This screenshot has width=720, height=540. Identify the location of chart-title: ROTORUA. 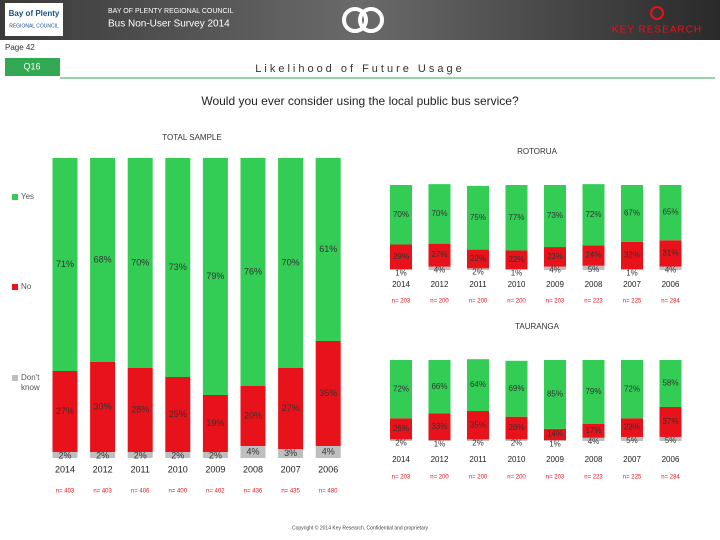
(537, 151).